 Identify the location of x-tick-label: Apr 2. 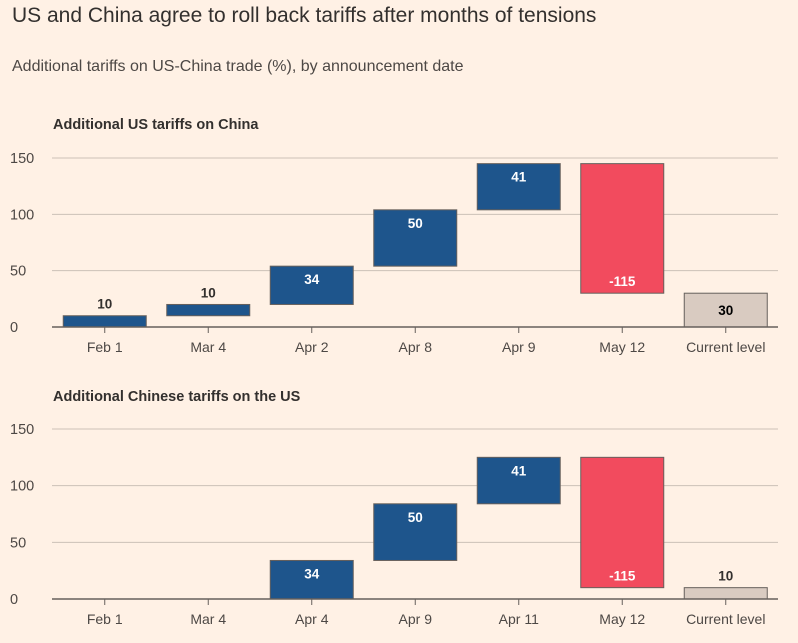
(312, 347).